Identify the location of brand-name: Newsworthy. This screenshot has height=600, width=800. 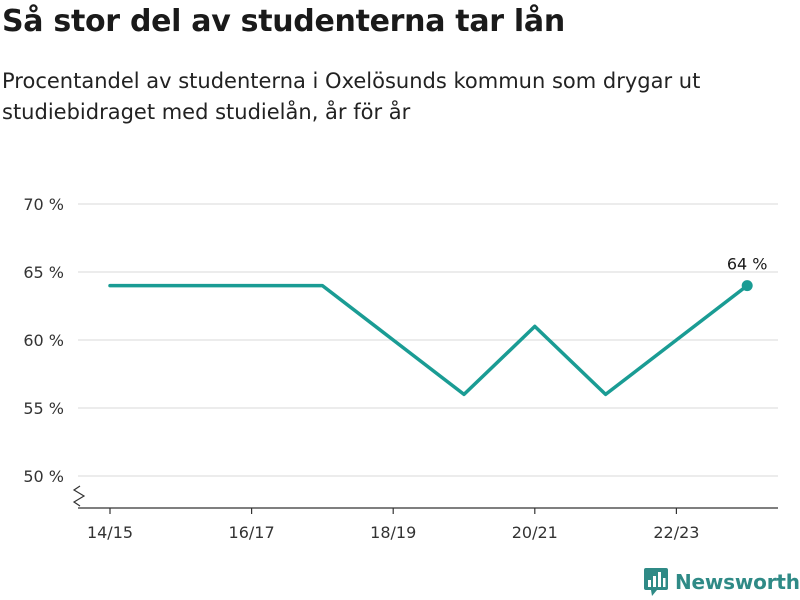
(737, 582).